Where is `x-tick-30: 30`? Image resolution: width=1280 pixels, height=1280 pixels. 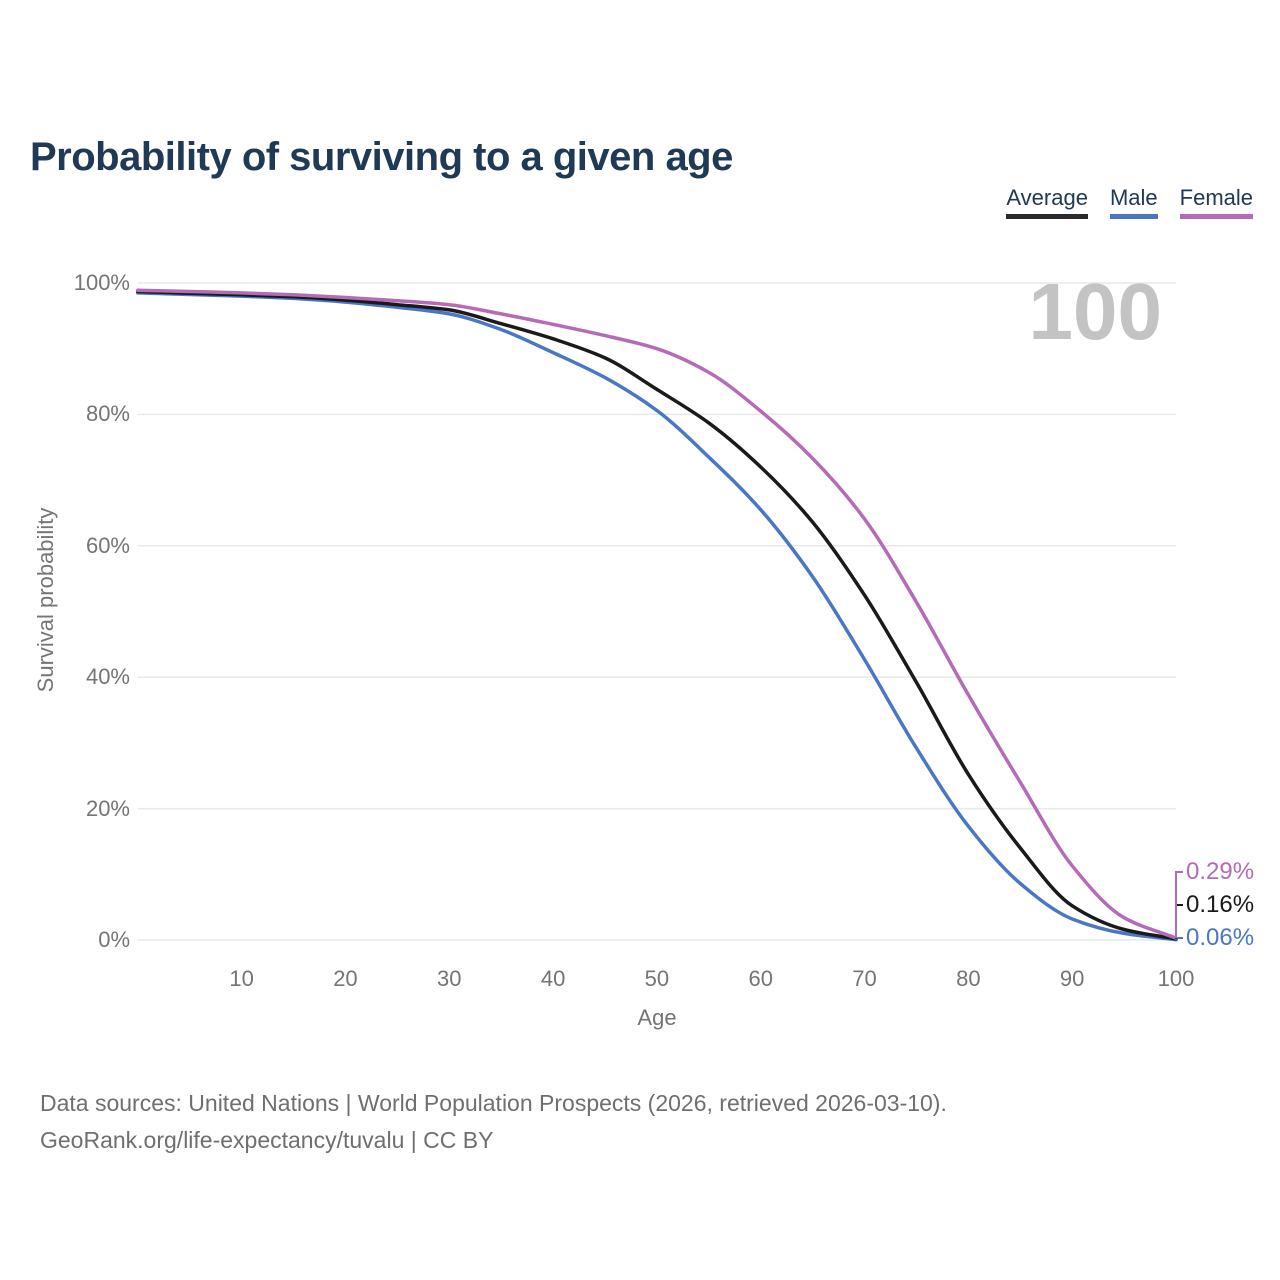
x-tick-30: 30 is located at coordinates (449, 978).